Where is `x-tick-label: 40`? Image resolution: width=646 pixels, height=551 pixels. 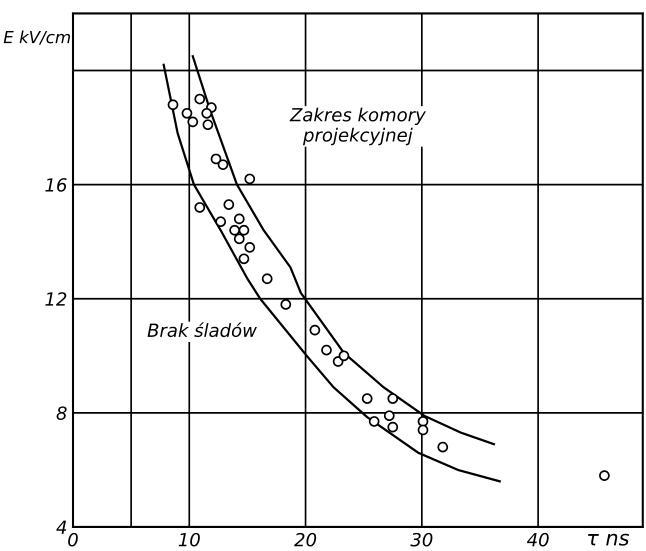
x-tick-label: 40 is located at coordinates (537, 539).